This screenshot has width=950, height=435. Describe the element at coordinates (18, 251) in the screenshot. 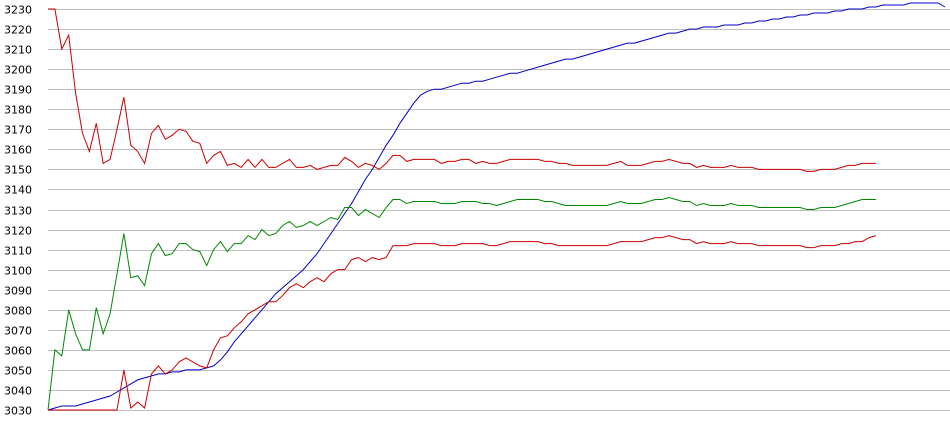

I see `y-tick-label: 3110` at that location.